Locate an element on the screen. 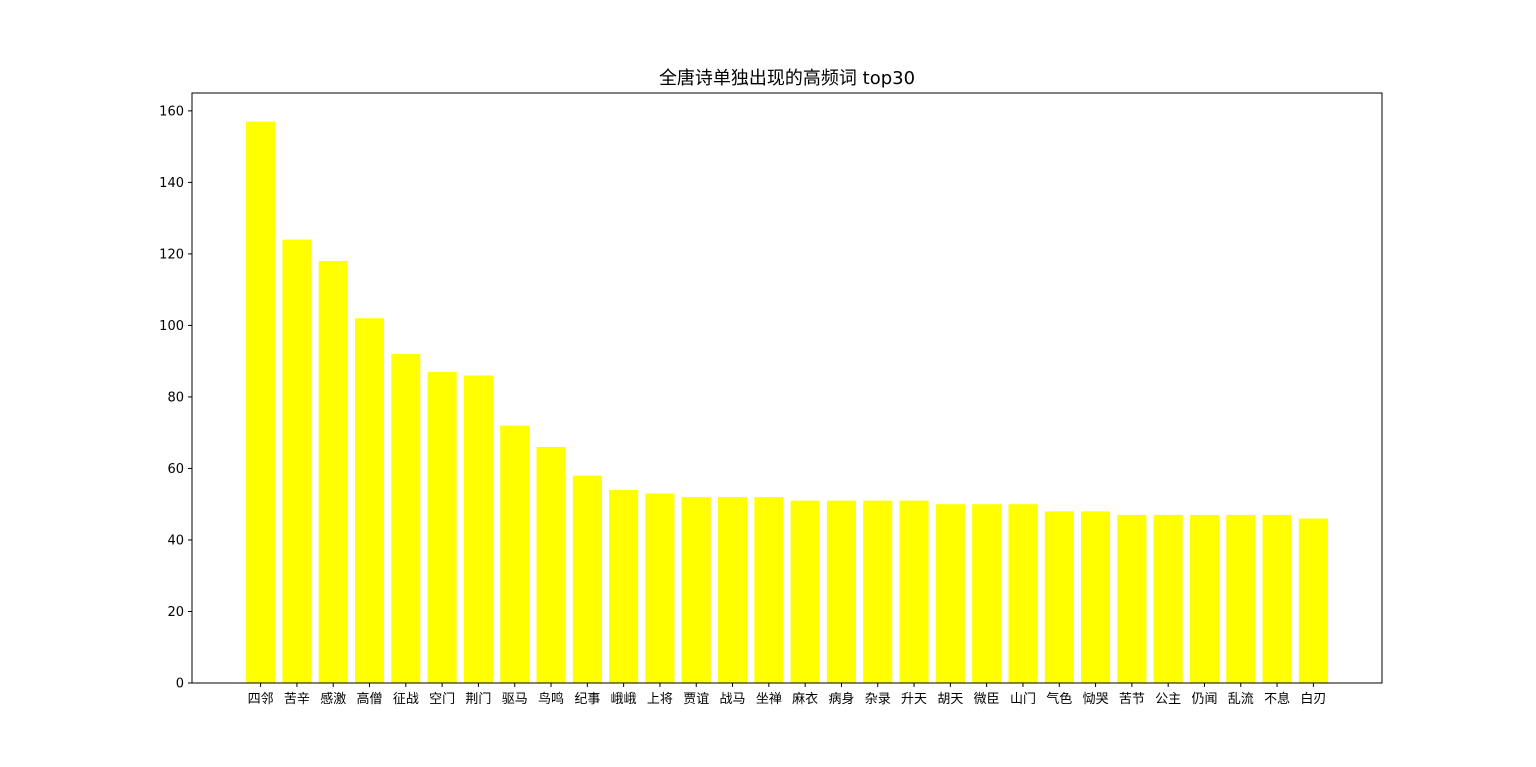 This screenshot has width=1536, height=767. x-tick-label: 鸟鸣 is located at coordinates (551, 699).